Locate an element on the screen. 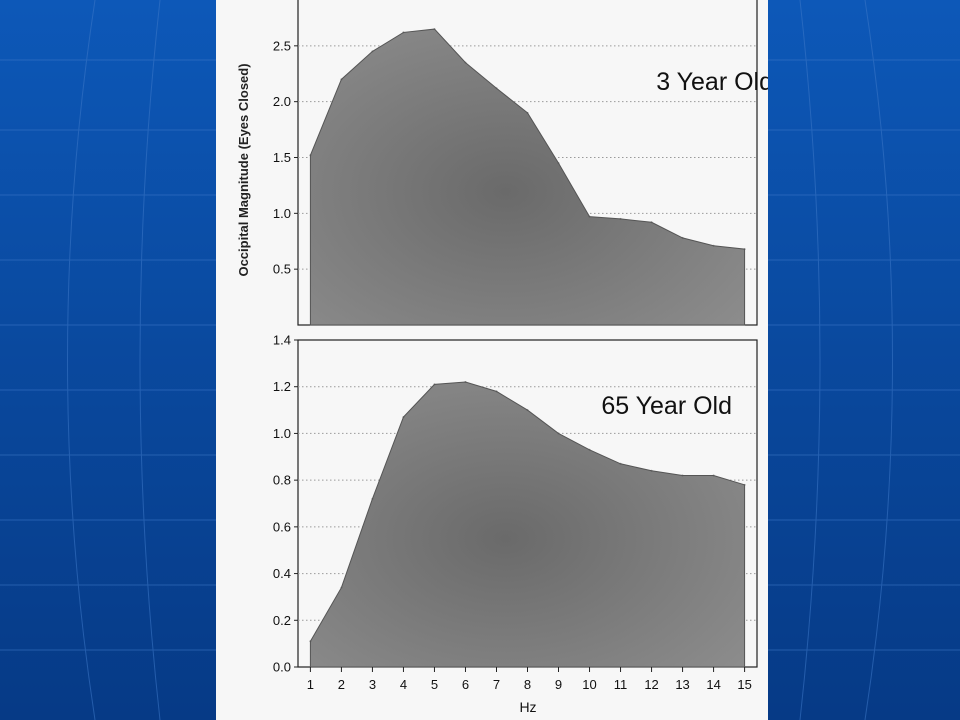 The height and width of the screenshot is (720, 960). y-tick-label: 1.4 is located at coordinates (282, 340).